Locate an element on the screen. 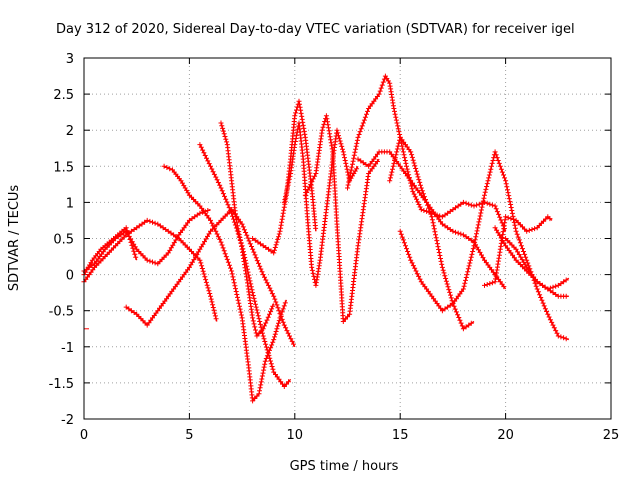 The height and width of the screenshot is (480, 640). x-tick-label: 25 is located at coordinates (611, 435).